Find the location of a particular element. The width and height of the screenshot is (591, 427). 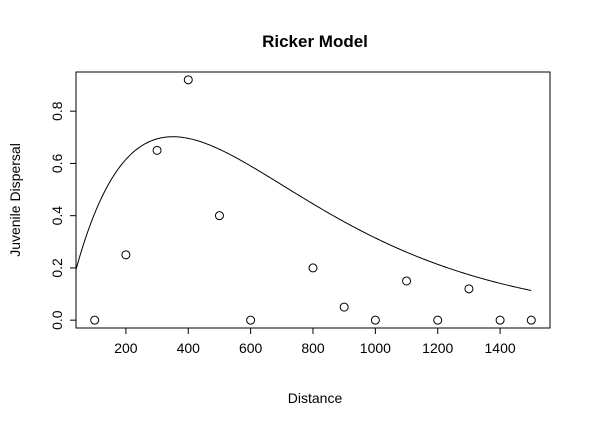

x-tick-label: 400 is located at coordinates (189, 348).